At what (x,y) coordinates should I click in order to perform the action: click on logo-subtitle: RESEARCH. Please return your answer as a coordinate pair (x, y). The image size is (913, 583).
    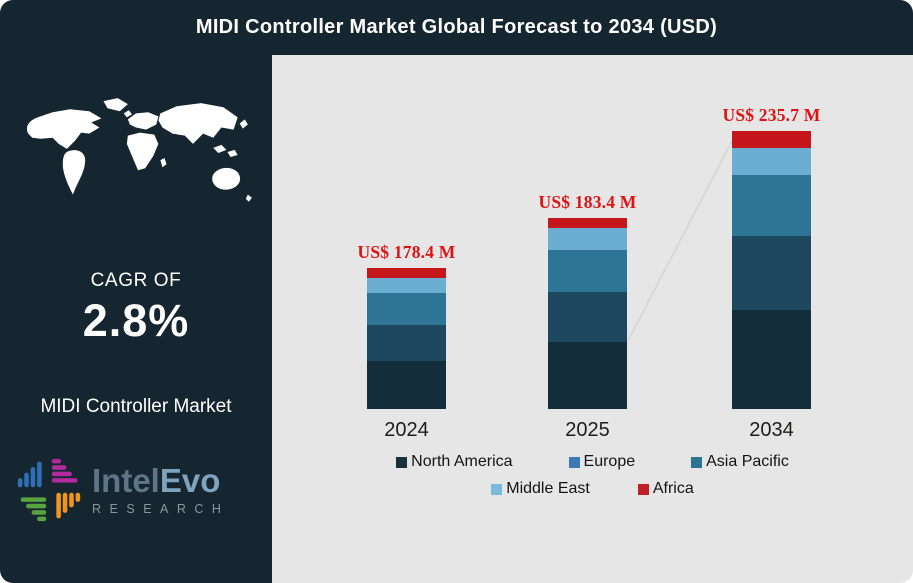
    Looking at the image, I should click on (161, 509).